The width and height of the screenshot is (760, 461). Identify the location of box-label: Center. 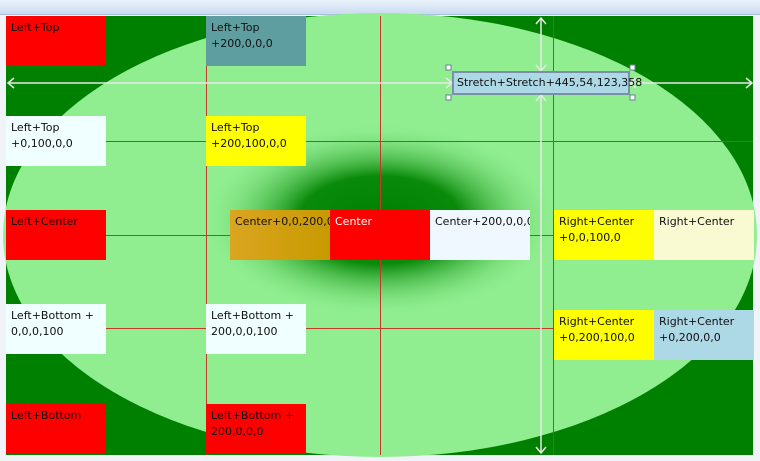
(354, 221).